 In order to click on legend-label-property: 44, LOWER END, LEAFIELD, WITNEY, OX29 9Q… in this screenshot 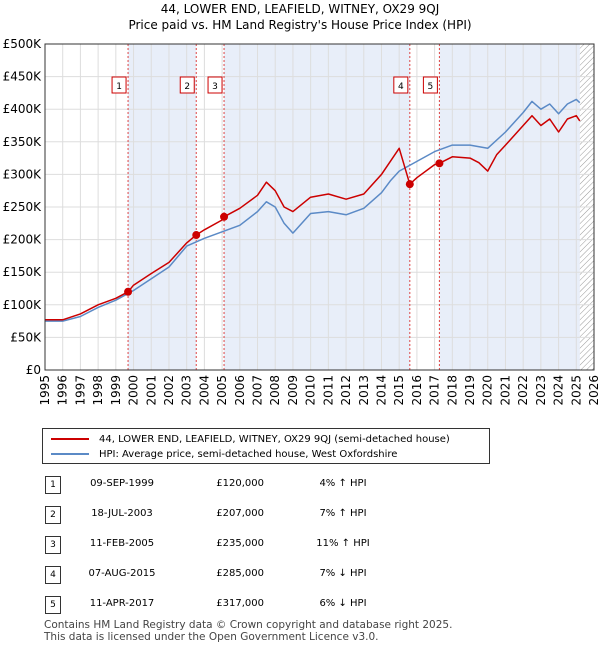, I will do `click(274, 439)`.